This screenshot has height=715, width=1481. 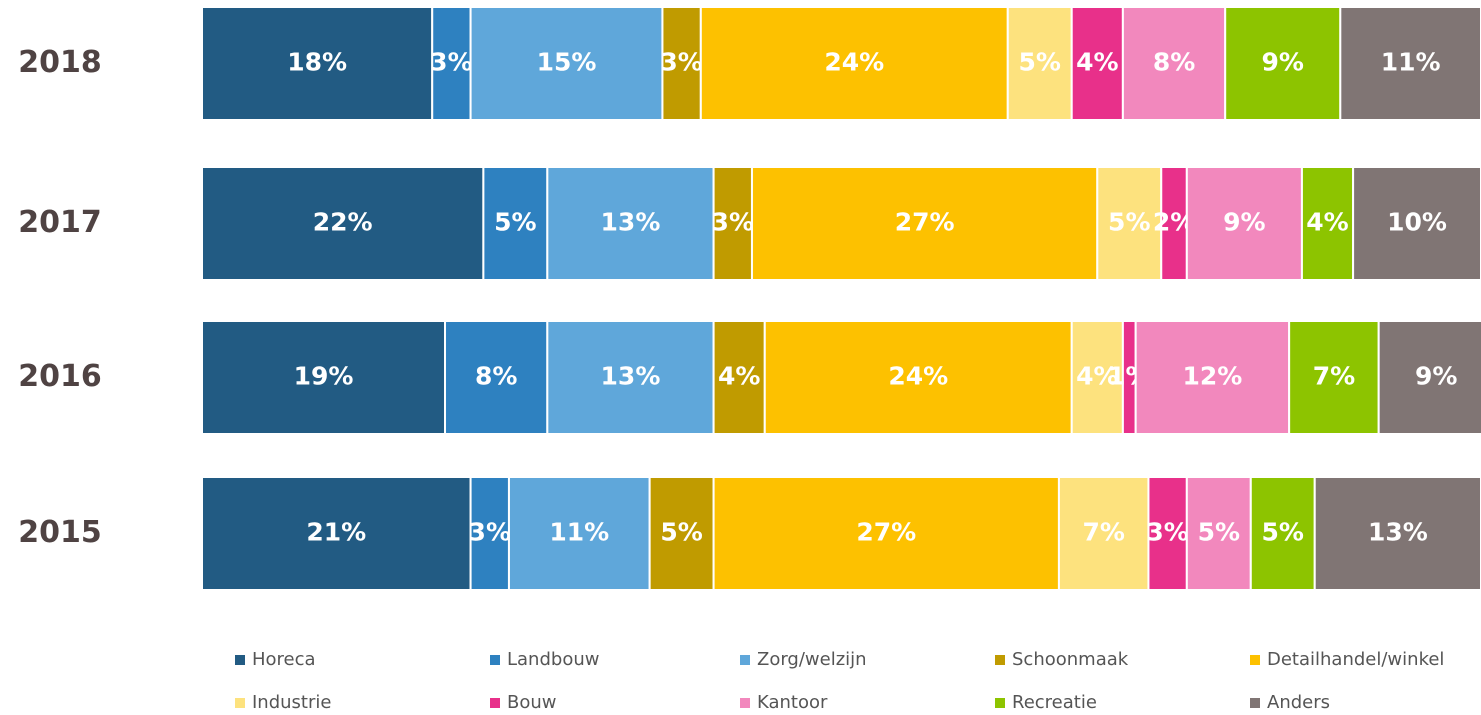 What do you see at coordinates (792, 702) in the screenshot?
I see `legend-label: Kantoor` at bounding box center [792, 702].